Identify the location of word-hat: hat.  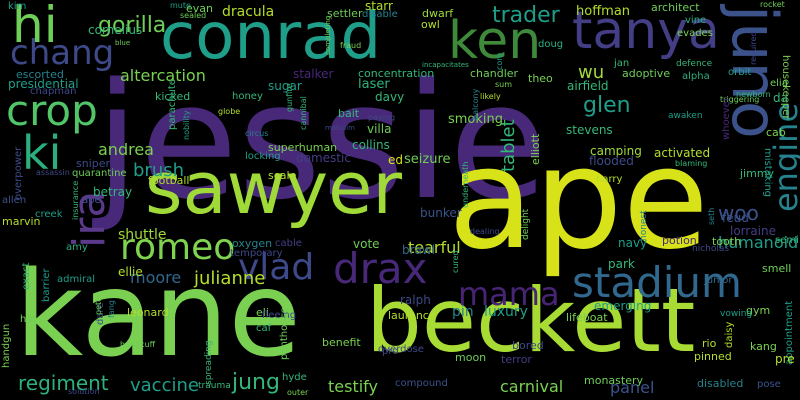
(28, 319).